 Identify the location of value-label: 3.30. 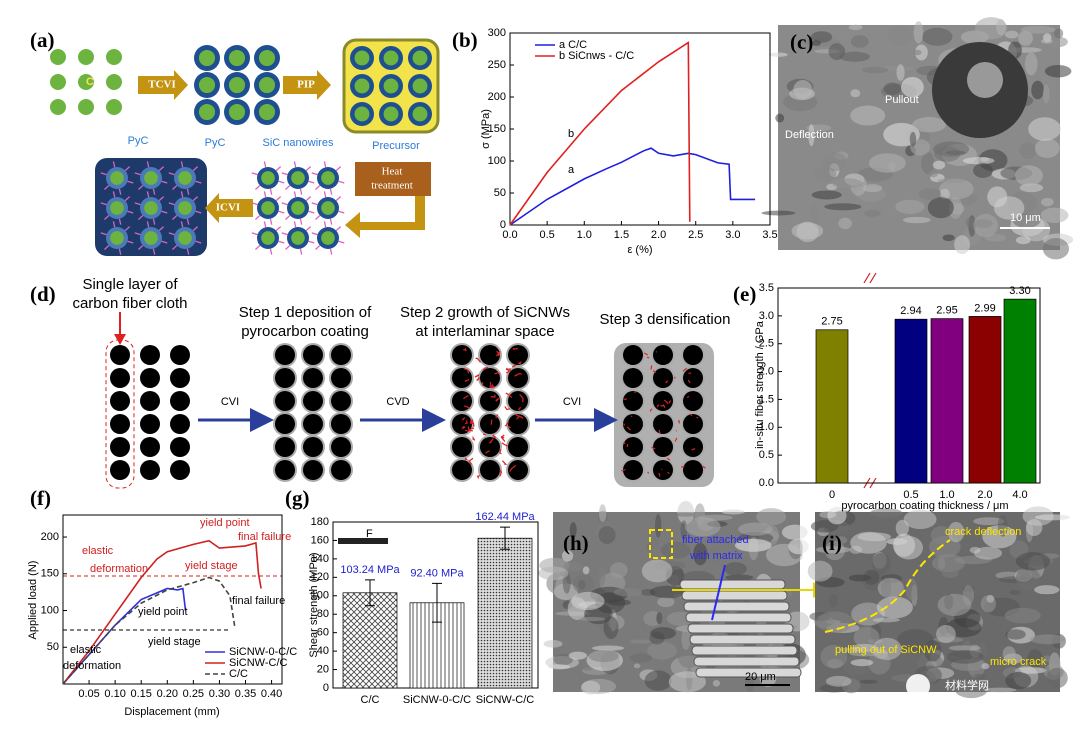
(1019, 291).